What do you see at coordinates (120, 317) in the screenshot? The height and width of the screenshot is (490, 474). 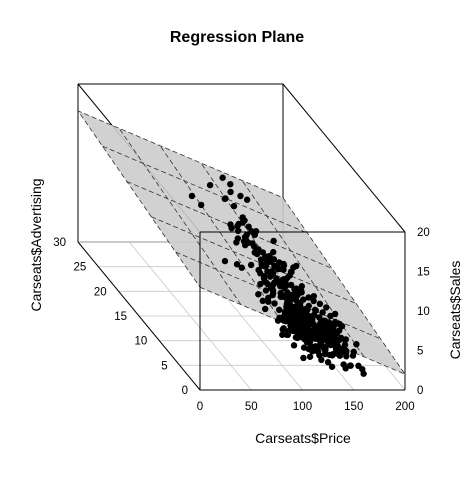 I see `y-tick-label: 15` at bounding box center [120, 317].